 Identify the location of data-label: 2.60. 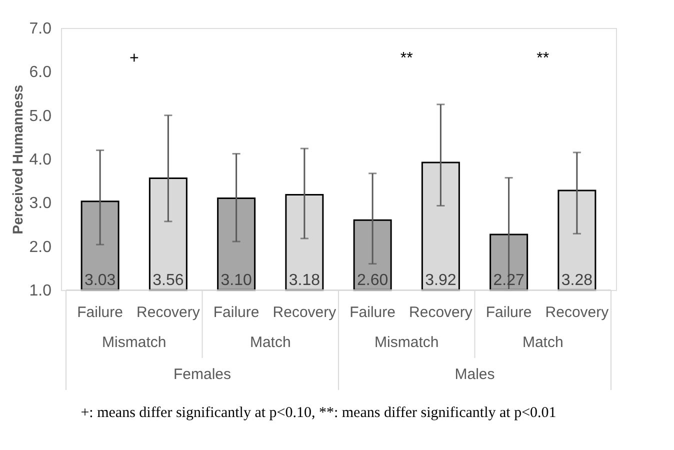
(372, 280).